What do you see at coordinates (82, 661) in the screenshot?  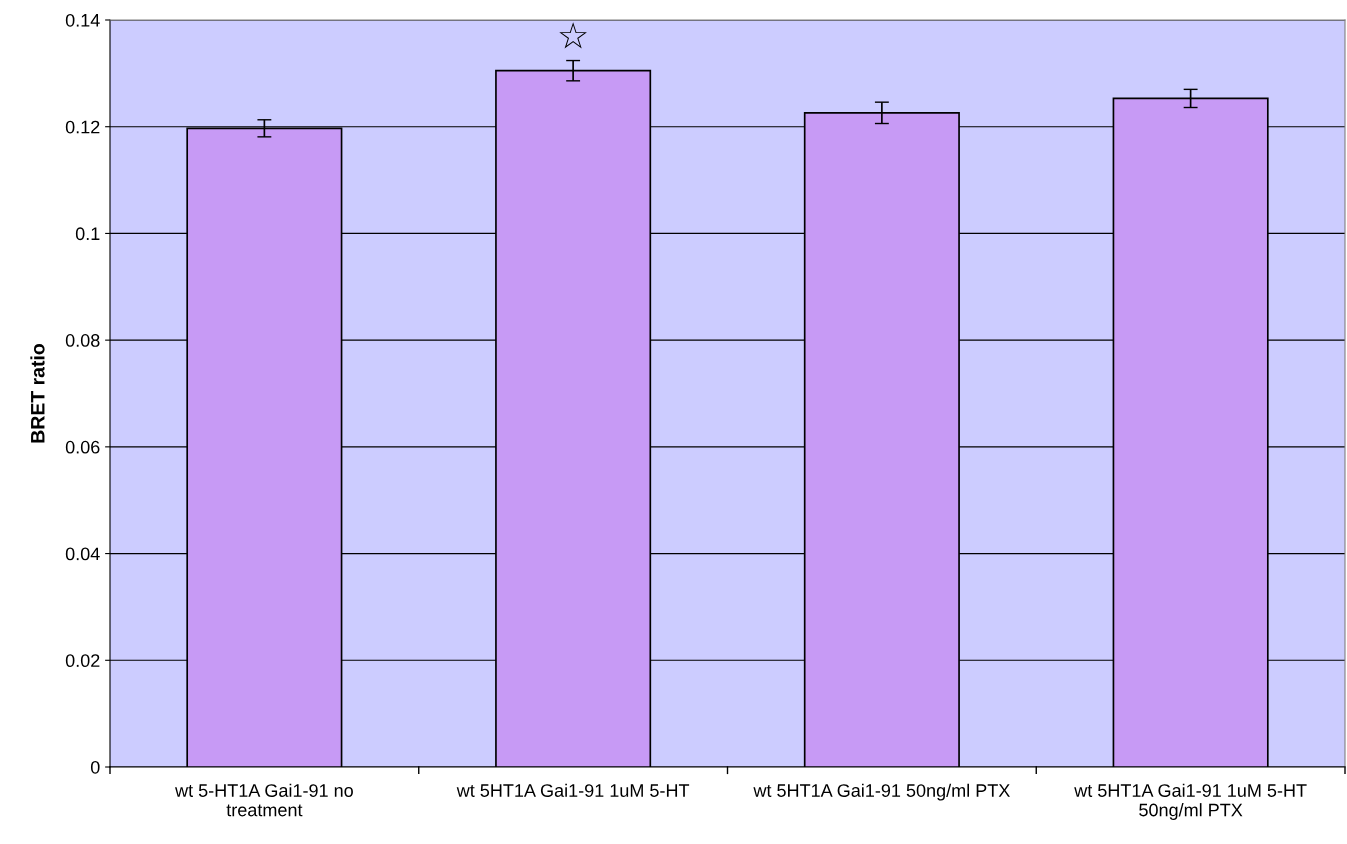 I see `y-tick-label: 0.02` at bounding box center [82, 661].